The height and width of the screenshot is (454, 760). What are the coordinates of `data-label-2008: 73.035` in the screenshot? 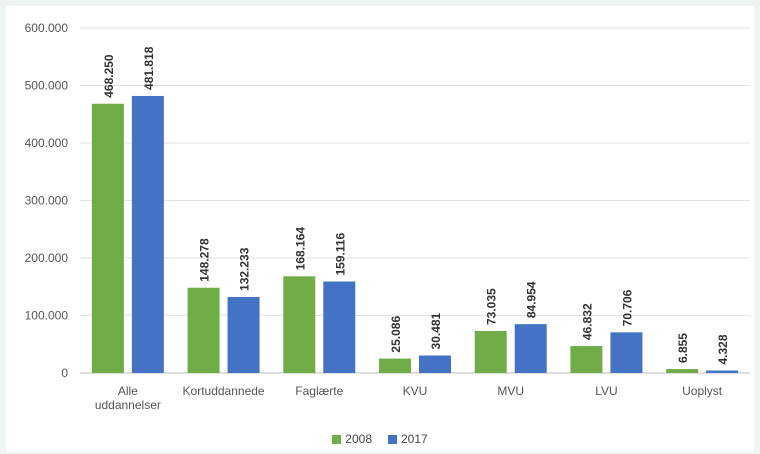 It's located at (492, 306).